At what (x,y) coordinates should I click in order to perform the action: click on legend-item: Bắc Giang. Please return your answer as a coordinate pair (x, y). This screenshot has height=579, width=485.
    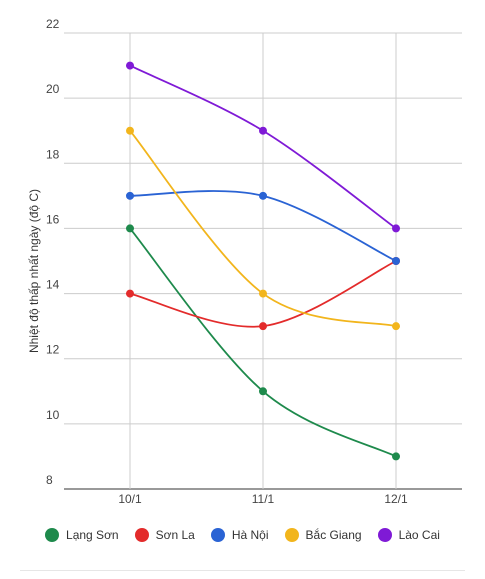
    Looking at the image, I should click on (323, 535).